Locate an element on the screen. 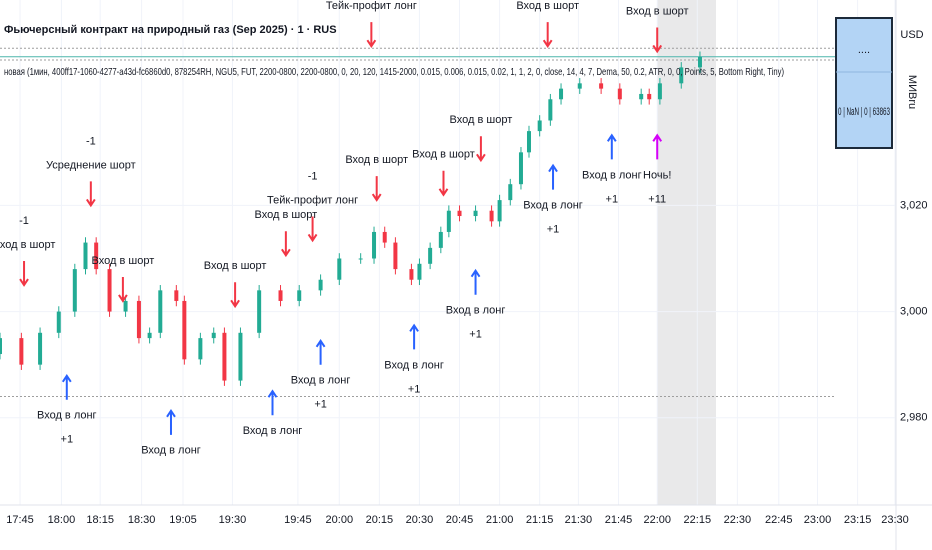  x-tick-label: 21:15 is located at coordinates (540, 520).